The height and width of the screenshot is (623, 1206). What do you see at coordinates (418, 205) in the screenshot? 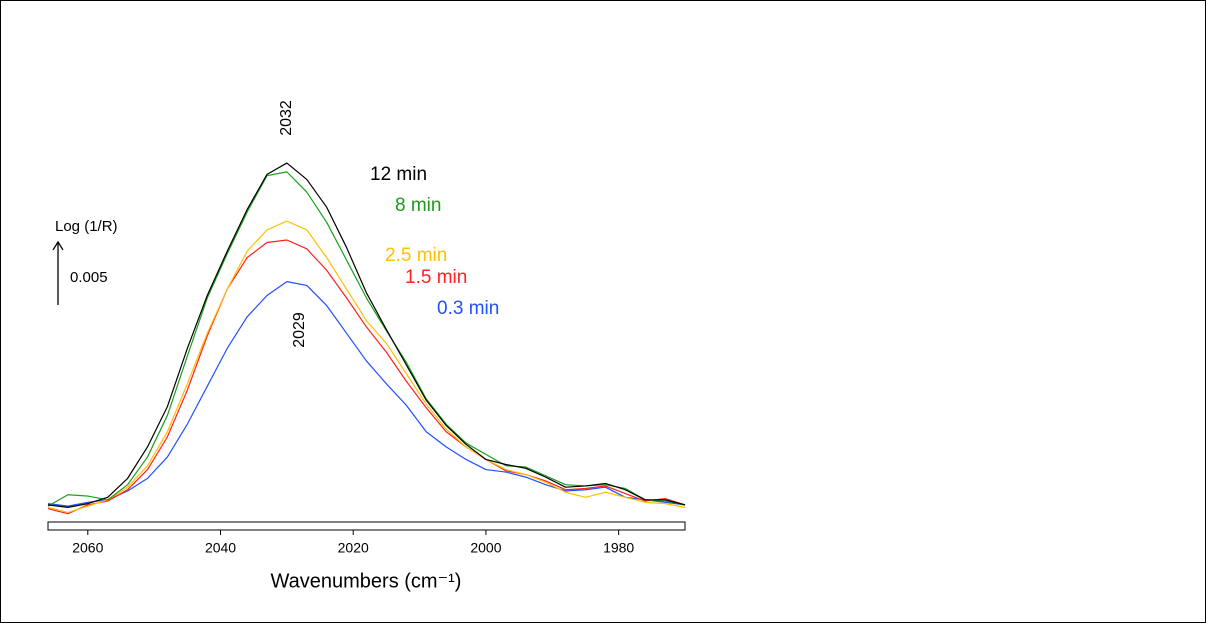
I see `legend-label: 8 min` at bounding box center [418, 205].